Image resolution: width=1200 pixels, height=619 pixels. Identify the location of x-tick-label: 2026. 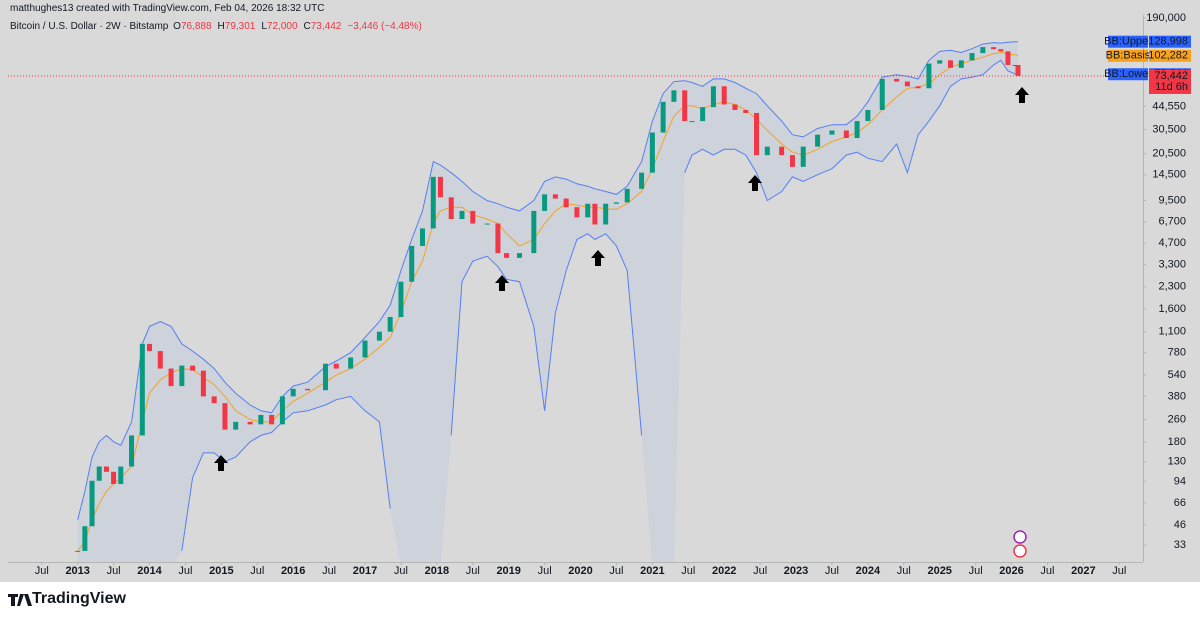
(1011, 571).